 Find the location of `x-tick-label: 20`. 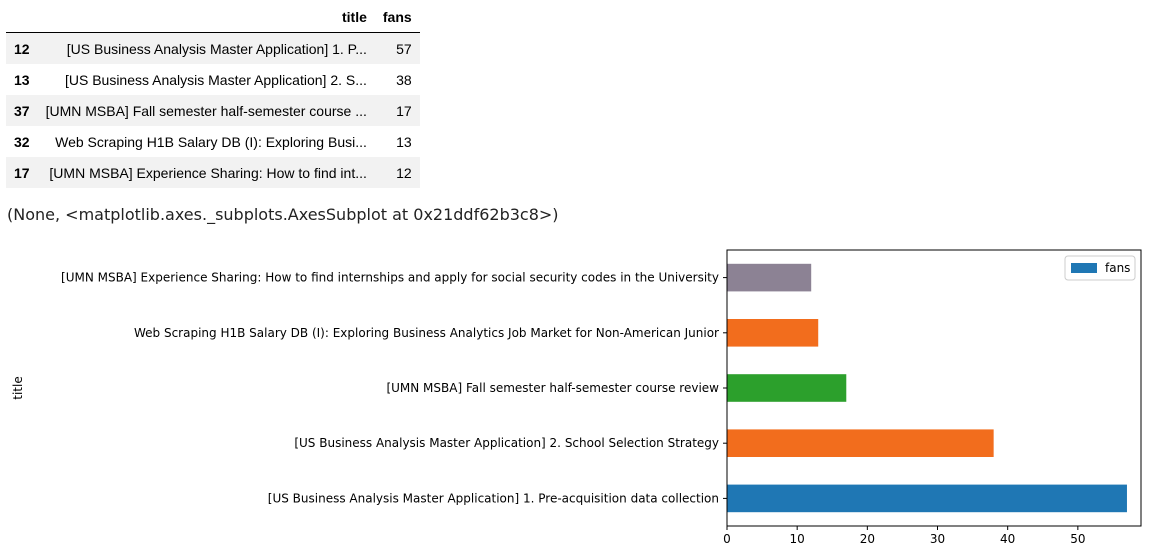

x-tick-label: 20 is located at coordinates (867, 539).